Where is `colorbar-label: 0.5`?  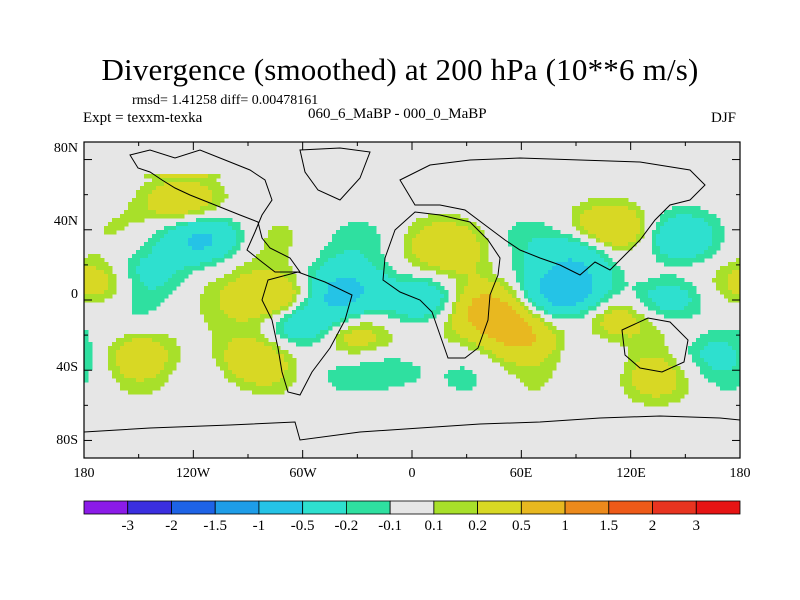 colorbar-label: 0.5 is located at coordinates (521, 526).